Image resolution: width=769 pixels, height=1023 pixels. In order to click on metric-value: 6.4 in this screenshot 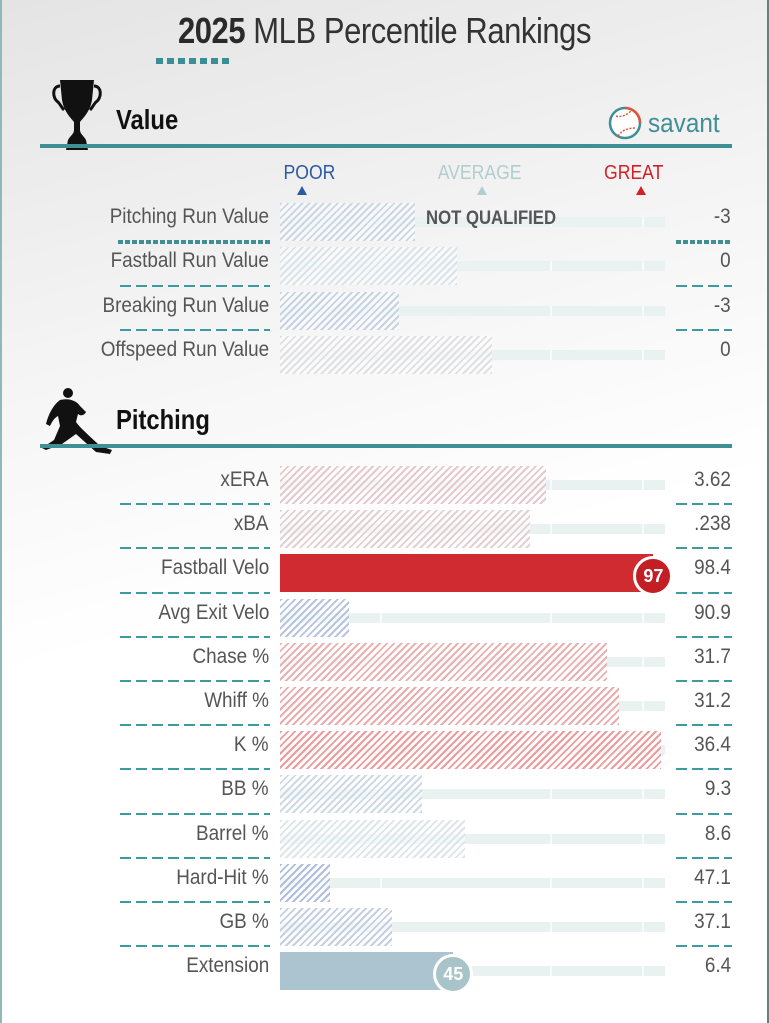, I will do `click(717, 966)`.